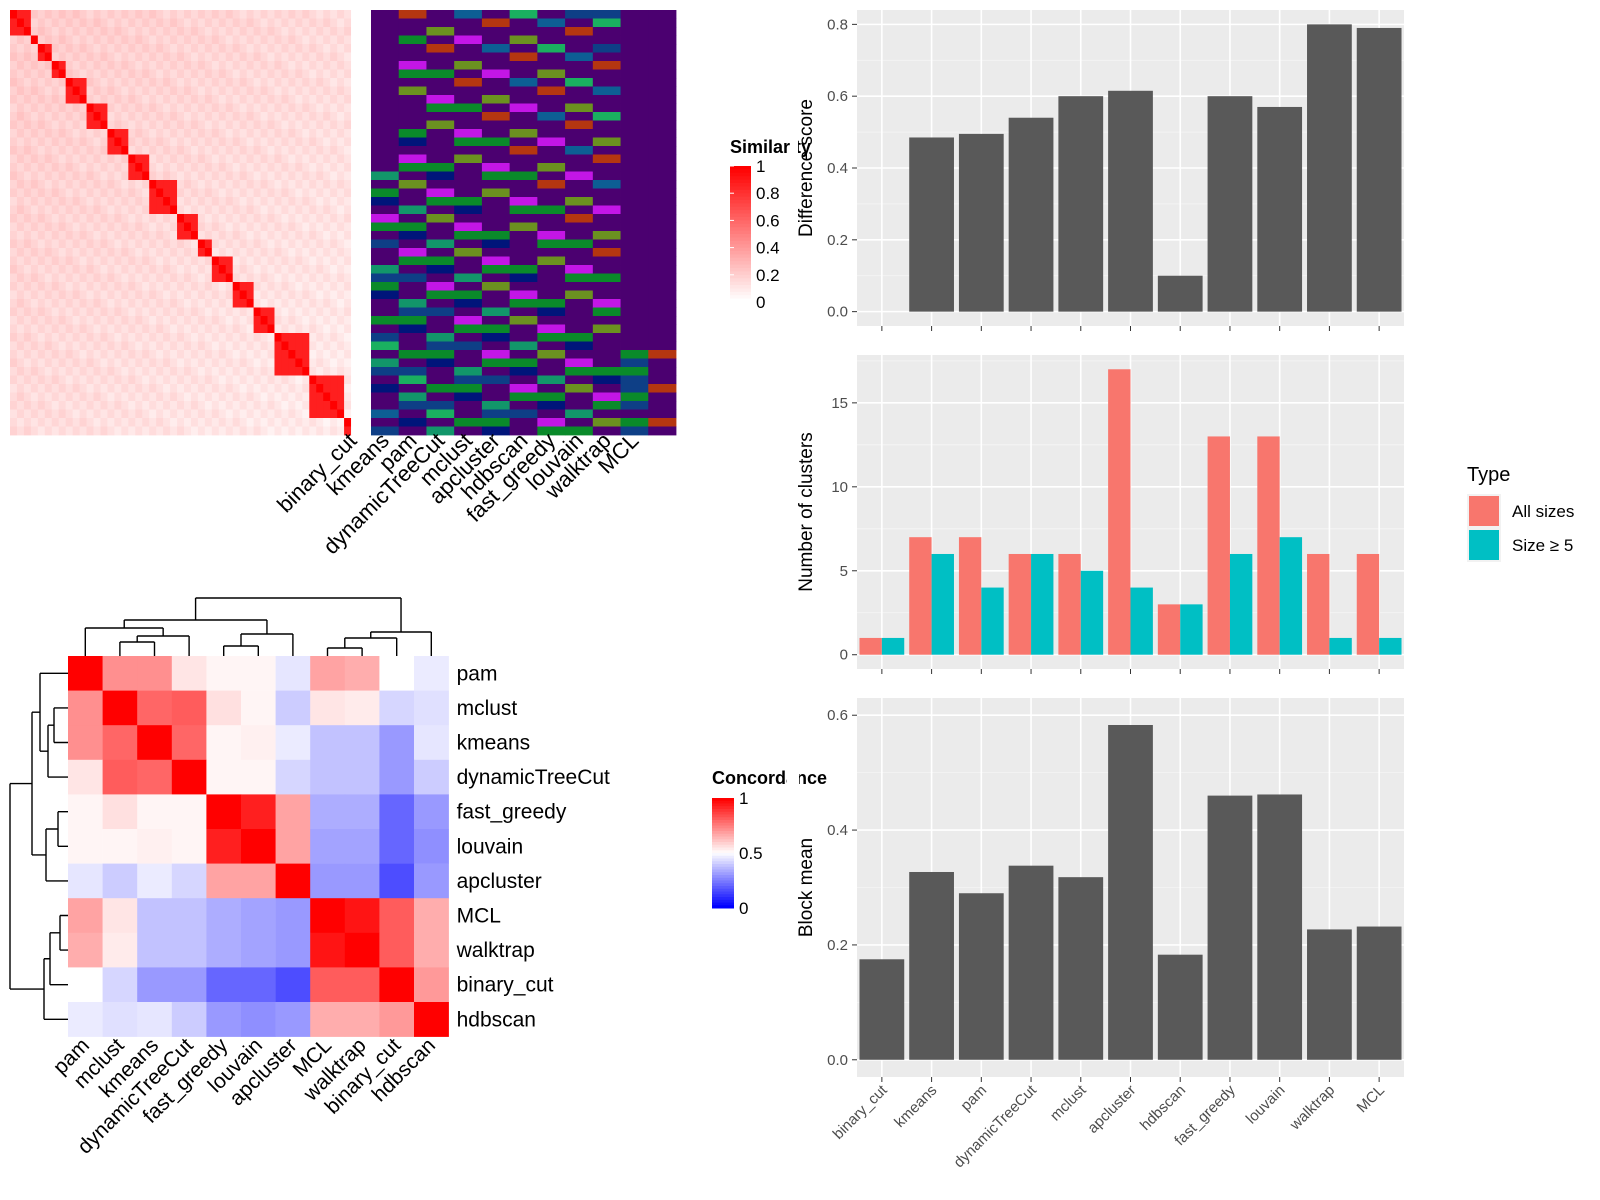  Describe the element at coordinates (723, 830) in the screenshot. I see `concordance-legend-gradient` at that location.